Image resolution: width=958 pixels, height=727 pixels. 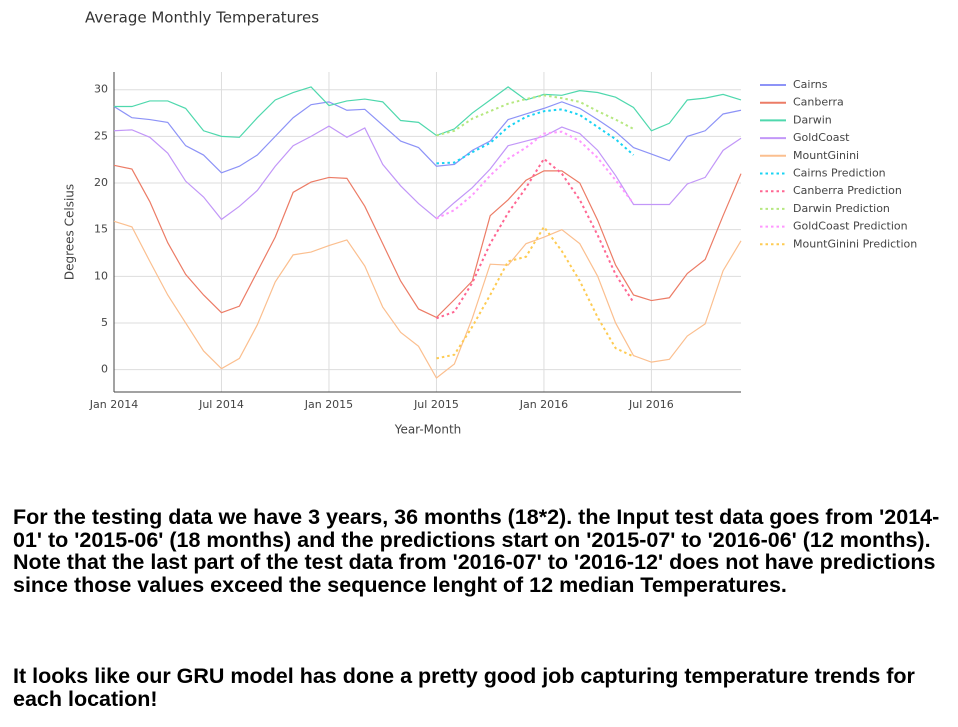 I want to click on legend-label: Canberra, so click(x=818, y=102).